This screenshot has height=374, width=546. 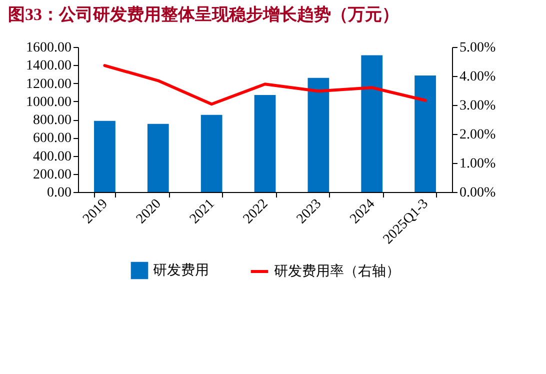 I want to click on y2-tick-label: 5.00%, so click(x=478, y=48).